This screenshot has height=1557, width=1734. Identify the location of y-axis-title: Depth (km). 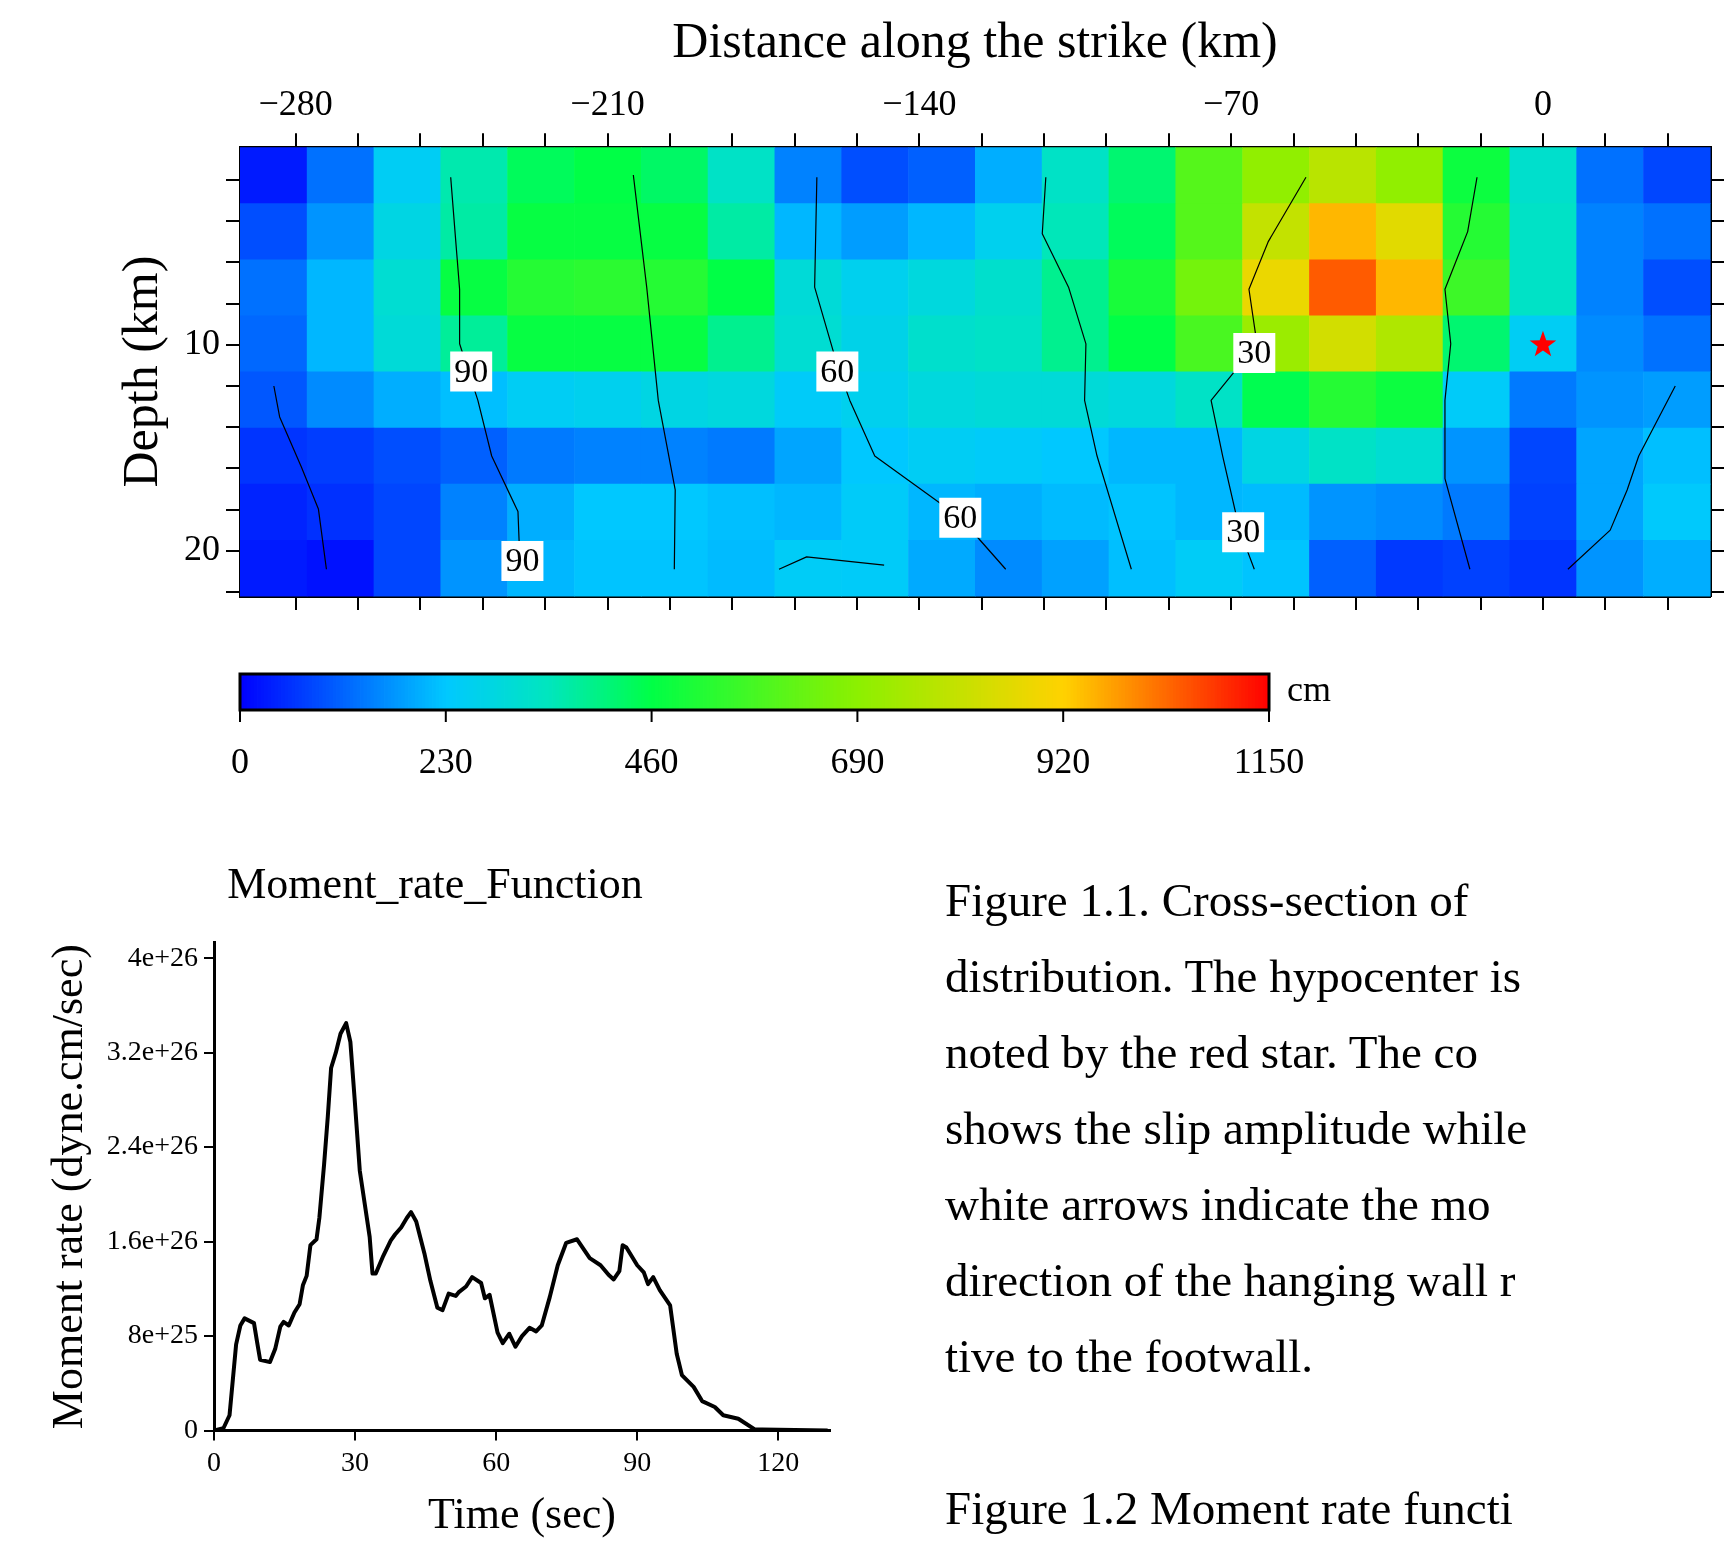
(140, 371).